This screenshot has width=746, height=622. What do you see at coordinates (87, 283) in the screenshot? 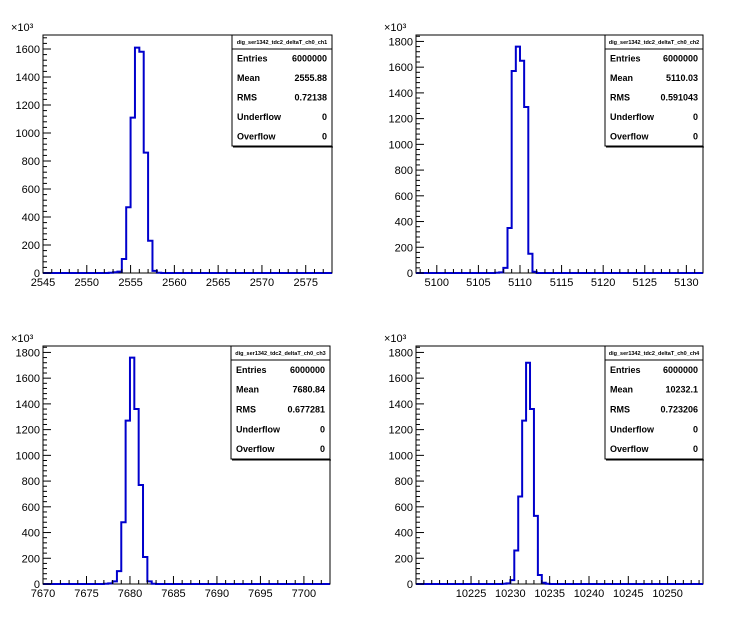
I see `x-tick-label: 2550` at bounding box center [87, 283].